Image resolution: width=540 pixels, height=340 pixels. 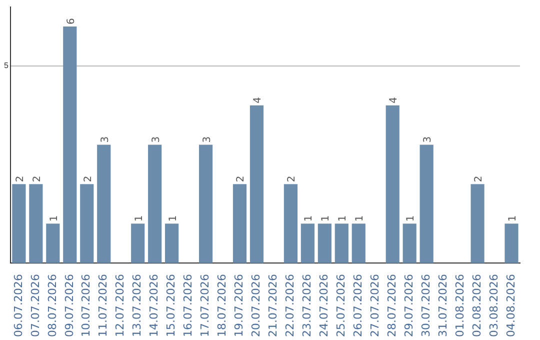 What do you see at coordinates (477, 306) in the screenshot?
I see `x-tick-label: 02.08.2026` at bounding box center [477, 306].